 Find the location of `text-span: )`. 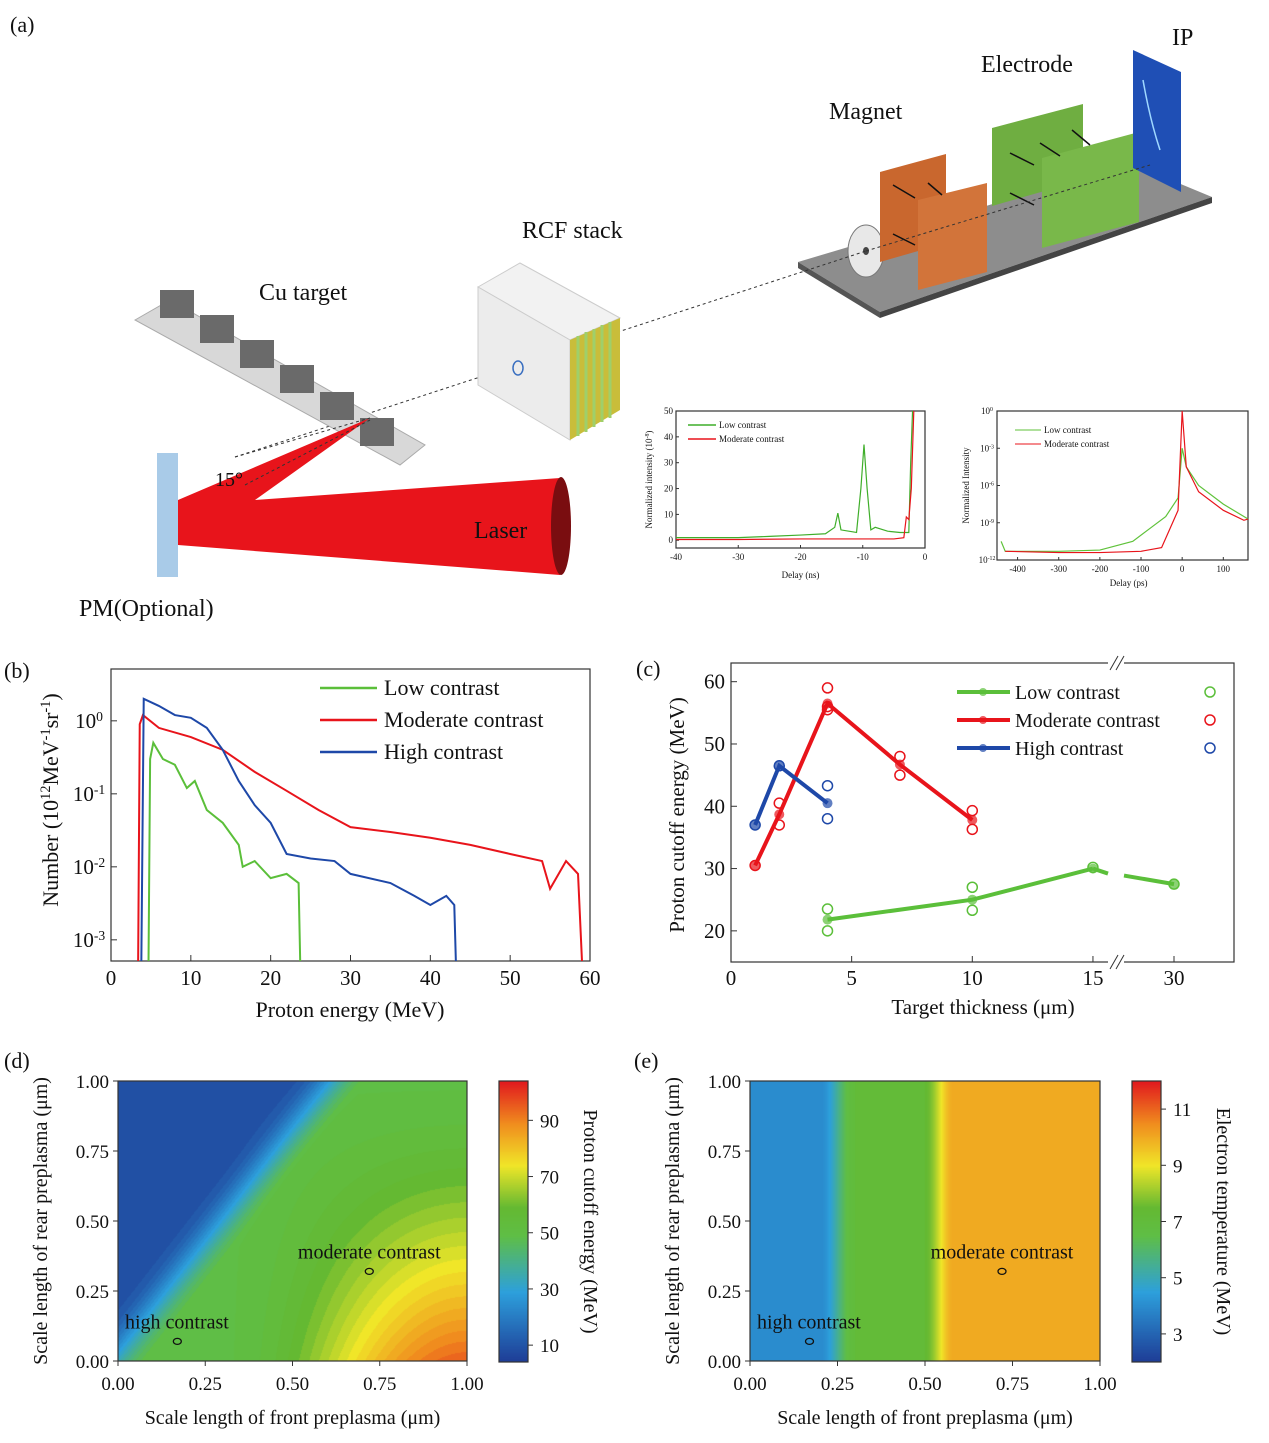

text-span: ) is located at coordinates (50, 696).